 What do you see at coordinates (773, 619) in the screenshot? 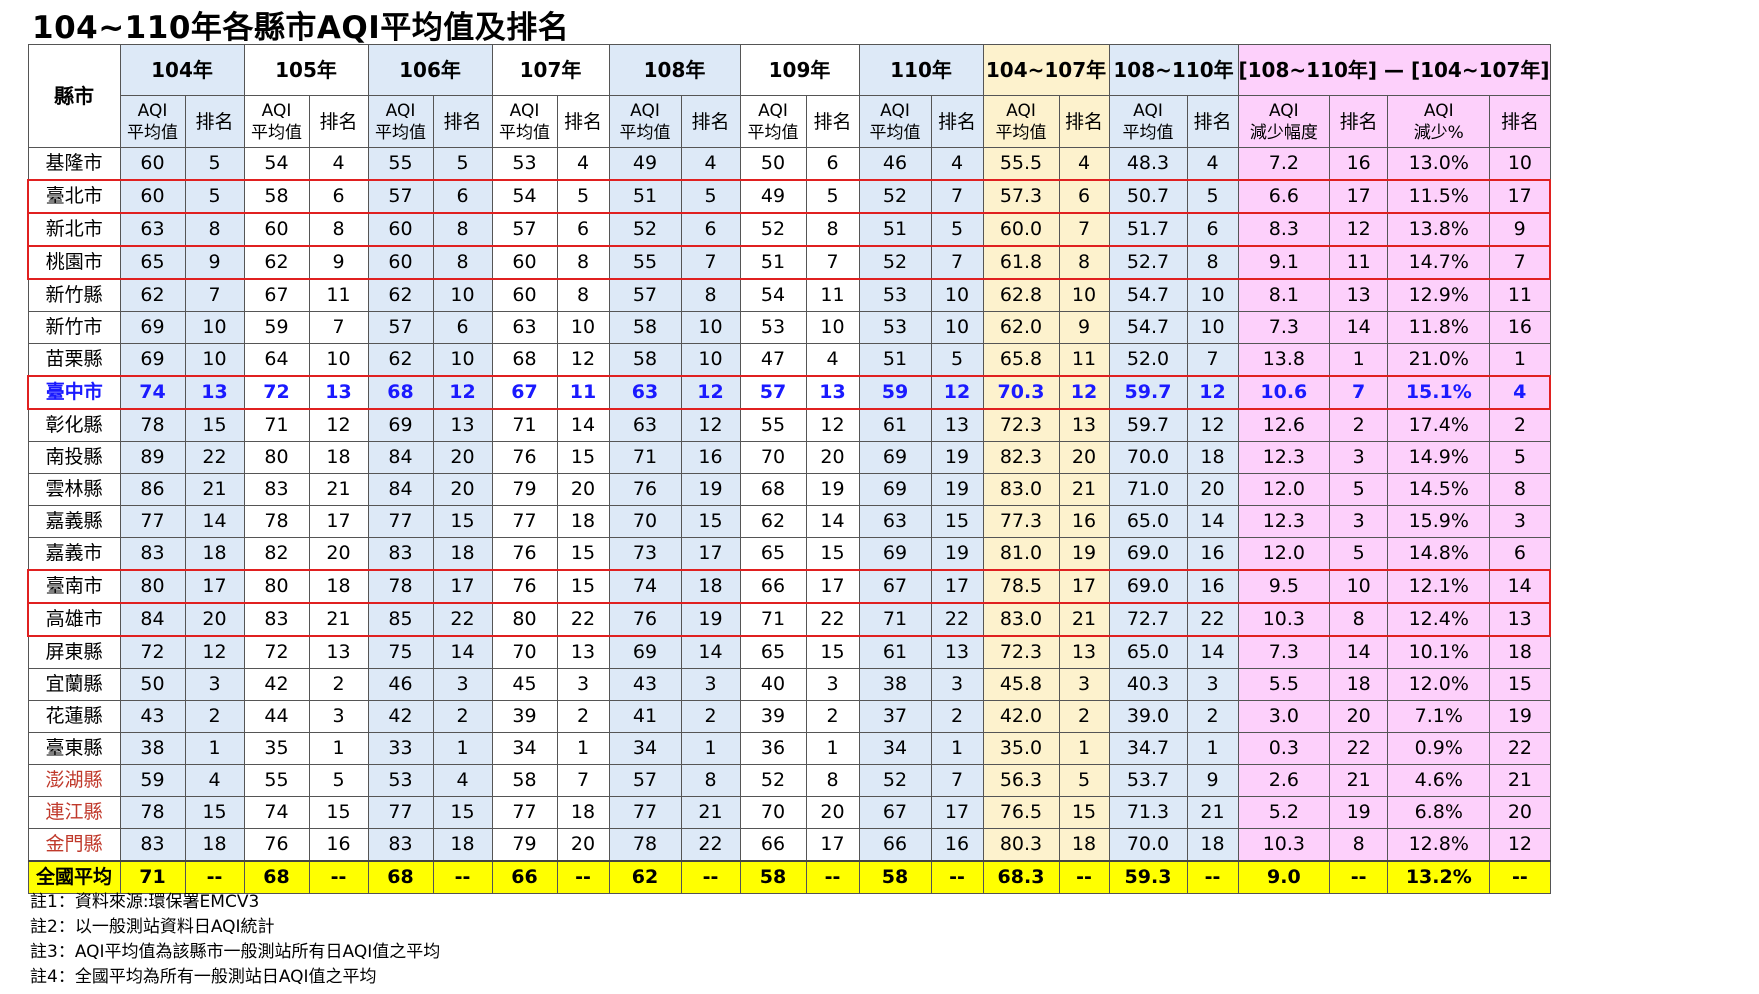
I see `aqi-value-cell: 71` at bounding box center [773, 619].